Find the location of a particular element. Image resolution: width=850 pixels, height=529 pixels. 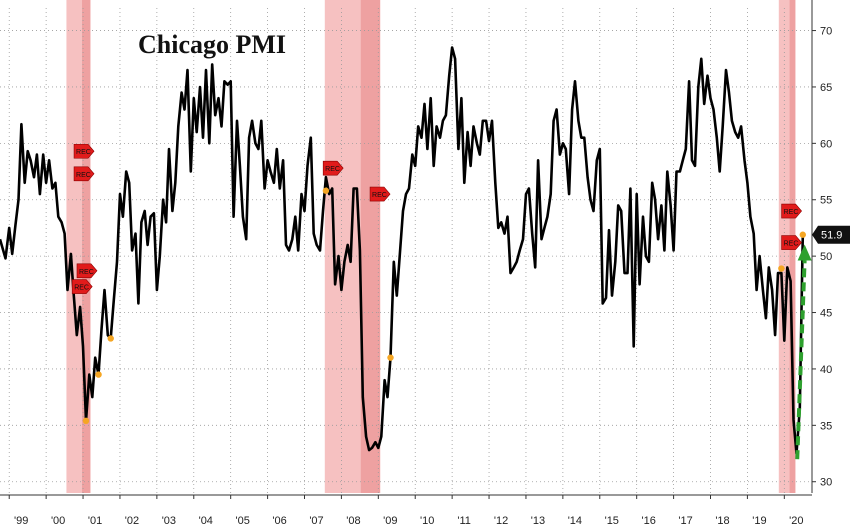

y-tick-label: 60 is located at coordinates (826, 144).